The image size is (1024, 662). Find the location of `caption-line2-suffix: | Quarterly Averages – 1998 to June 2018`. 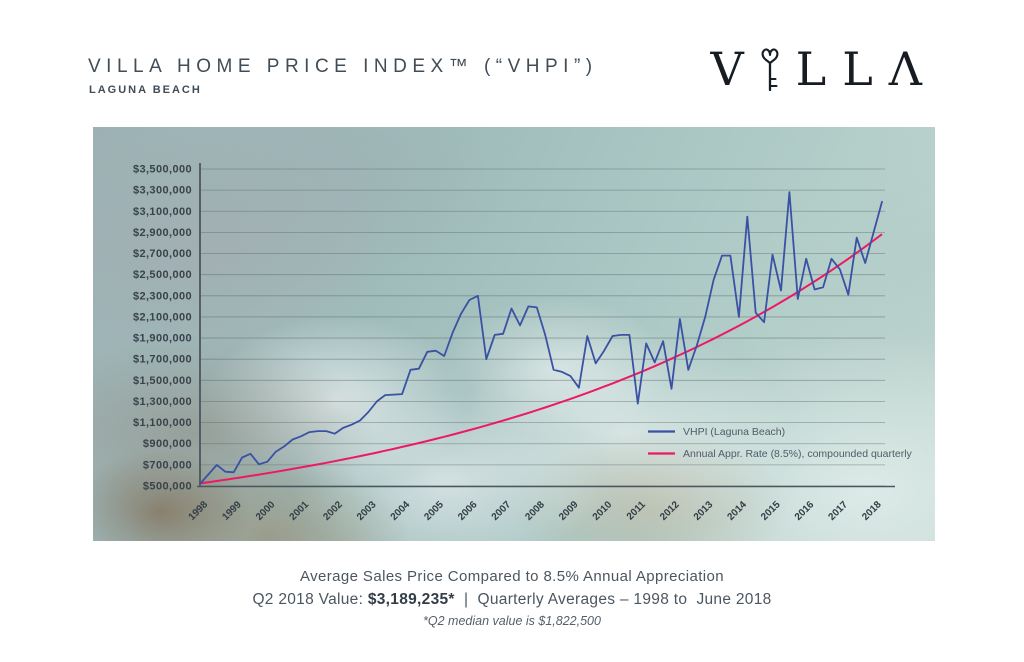

caption-line2-suffix: | Quarterly Averages – 1998 to June 2018 is located at coordinates (613, 599).